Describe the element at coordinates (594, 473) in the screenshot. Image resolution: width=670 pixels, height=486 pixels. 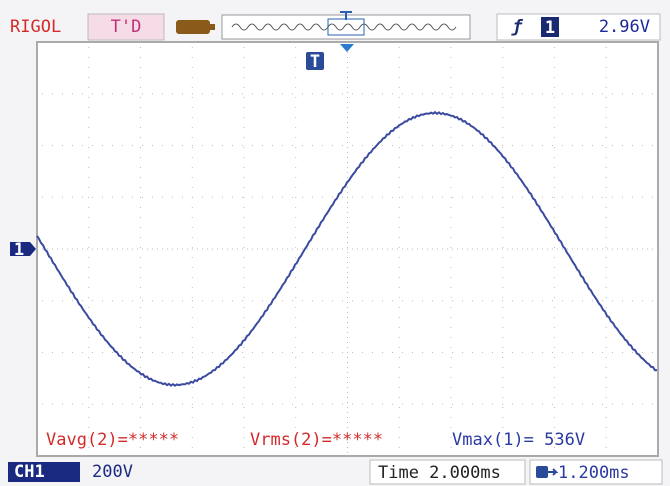
I see `trigger-offset: 1.200ms` at that location.